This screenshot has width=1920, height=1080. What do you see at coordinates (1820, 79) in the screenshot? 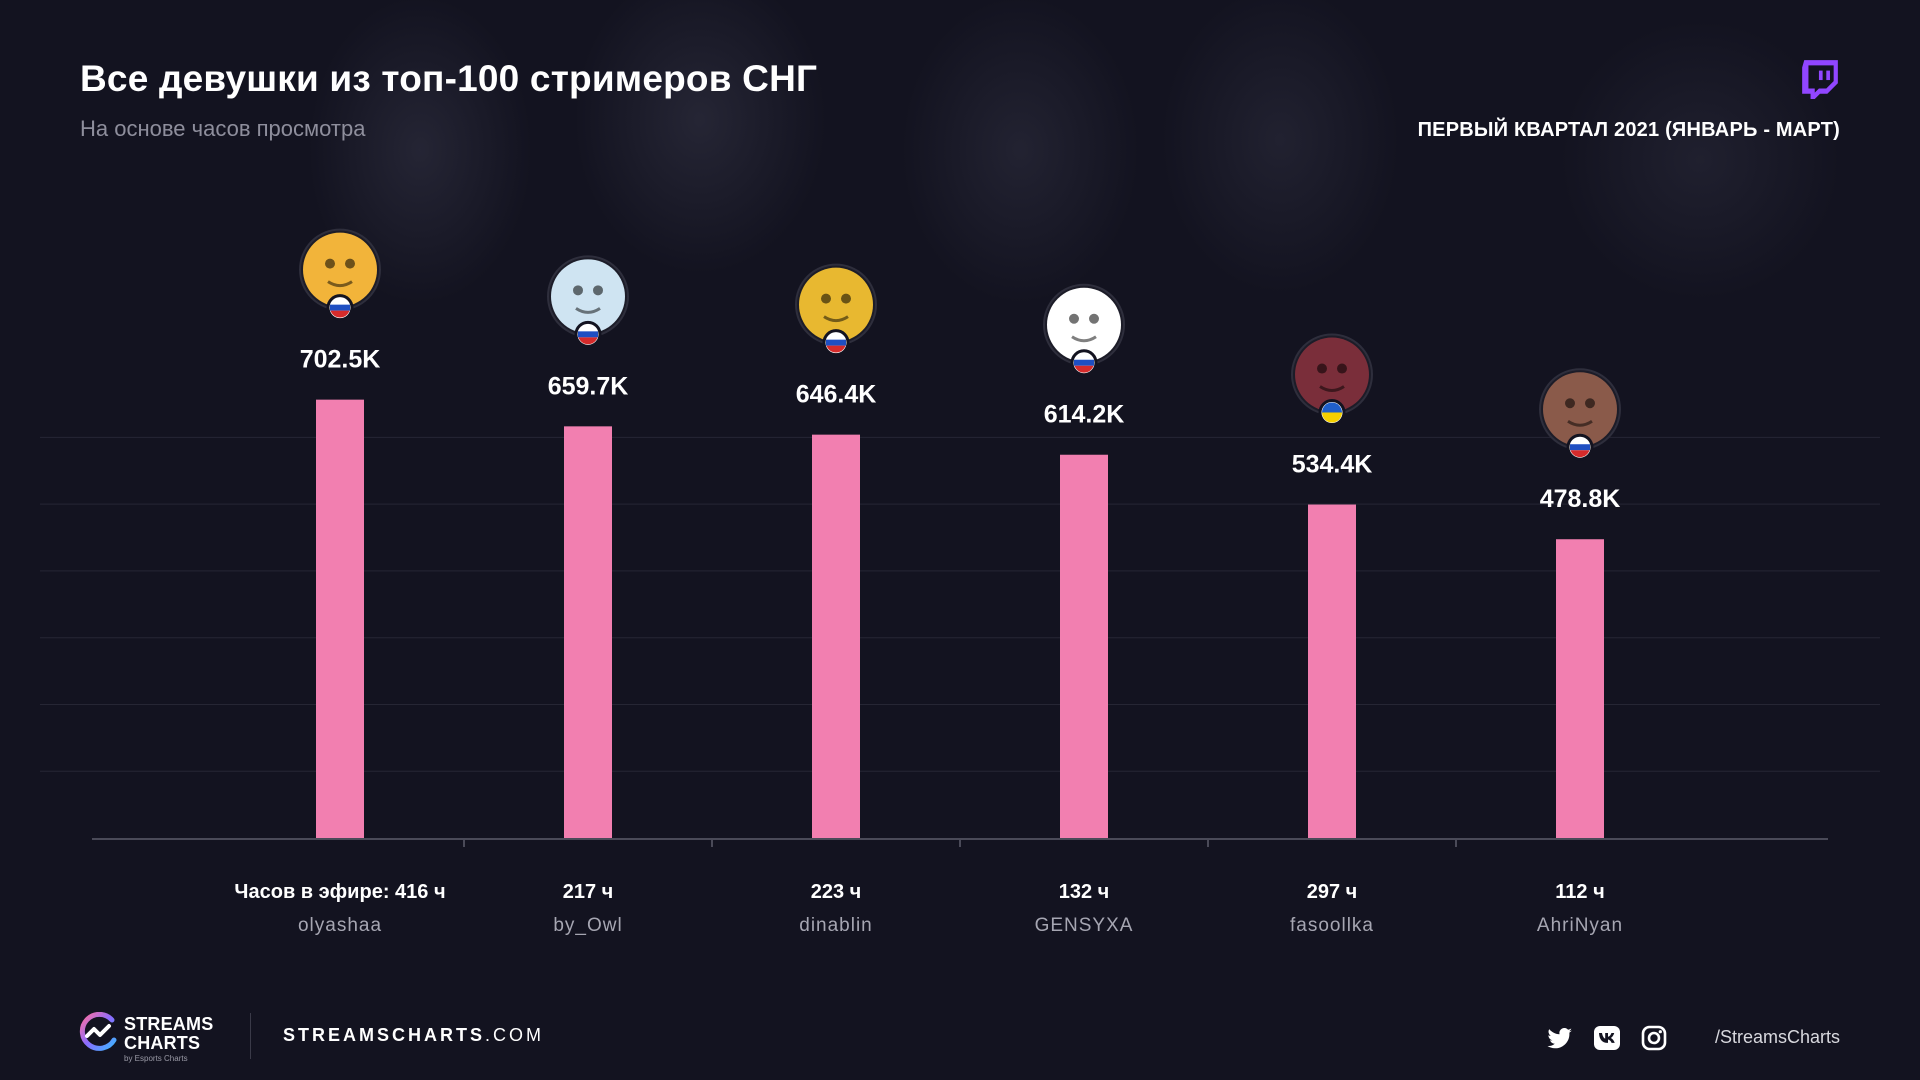
I see `twitch-icon` at bounding box center [1820, 79].